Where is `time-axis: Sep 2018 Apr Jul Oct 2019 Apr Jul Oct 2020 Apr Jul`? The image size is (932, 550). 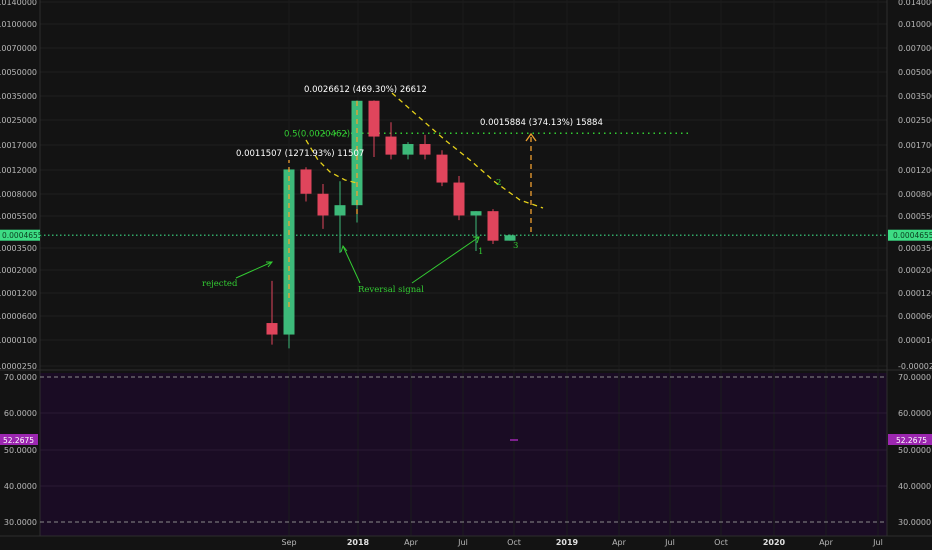 time-axis: Sep 2018 Apr Jul Oct 2019 Apr Jul Oct 2020 Apr Jul is located at coordinates (581, 542).